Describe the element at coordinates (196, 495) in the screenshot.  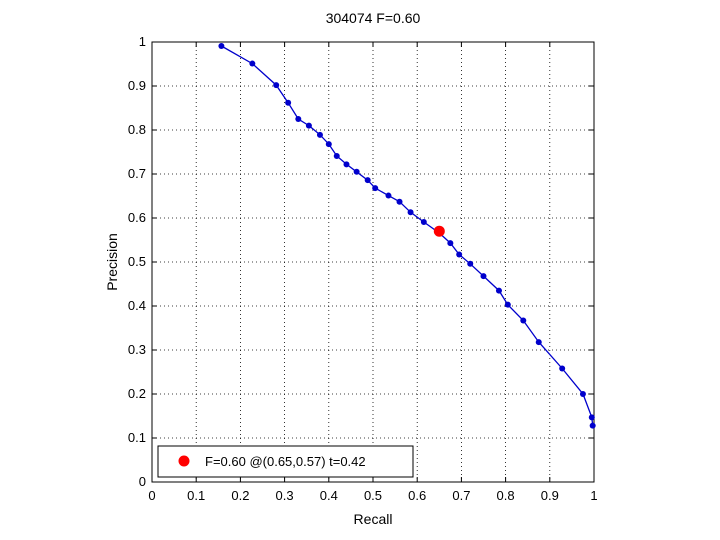
I see `x-tick-label: 0.1` at that location.